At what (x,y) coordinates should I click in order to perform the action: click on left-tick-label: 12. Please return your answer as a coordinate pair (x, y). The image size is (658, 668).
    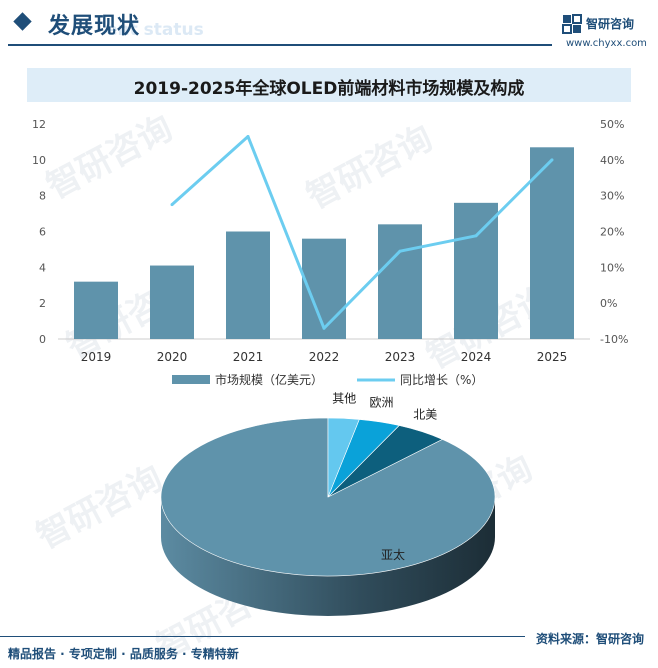
    Looking at the image, I should click on (39, 124).